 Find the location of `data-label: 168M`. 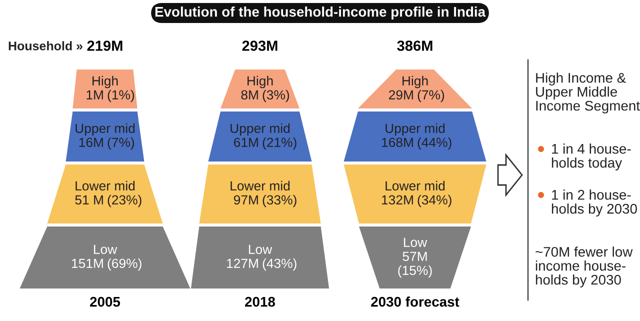

data-label: 168M is located at coordinates (397, 143).